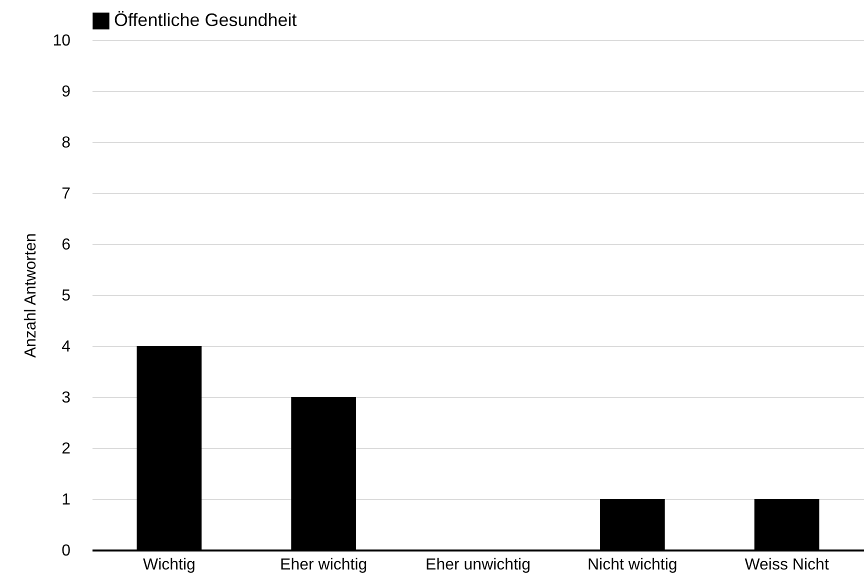 Image resolution: width=864 pixels, height=588 pixels. Describe the element at coordinates (324, 565) in the screenshot. I see `x-tick-label: Eher wichtig` at that location.